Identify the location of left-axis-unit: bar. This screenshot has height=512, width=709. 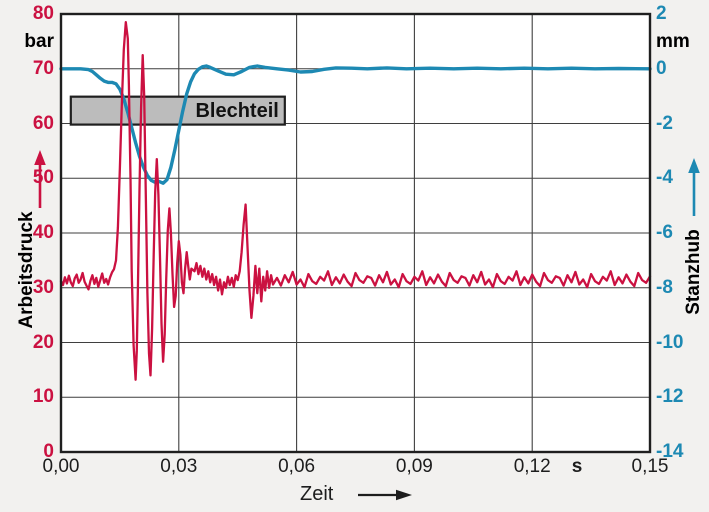
(39, 41).